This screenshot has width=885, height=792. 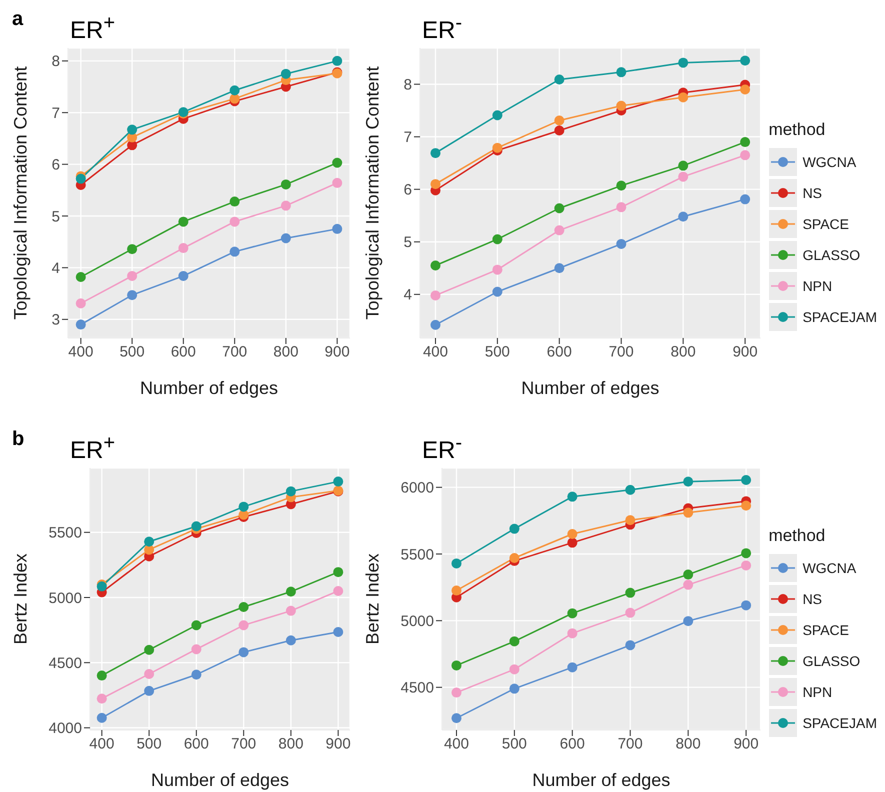 What do you see at coordinates (18, 439) in the screenshot?
I see `text: b` at bounding box center [18, 439].